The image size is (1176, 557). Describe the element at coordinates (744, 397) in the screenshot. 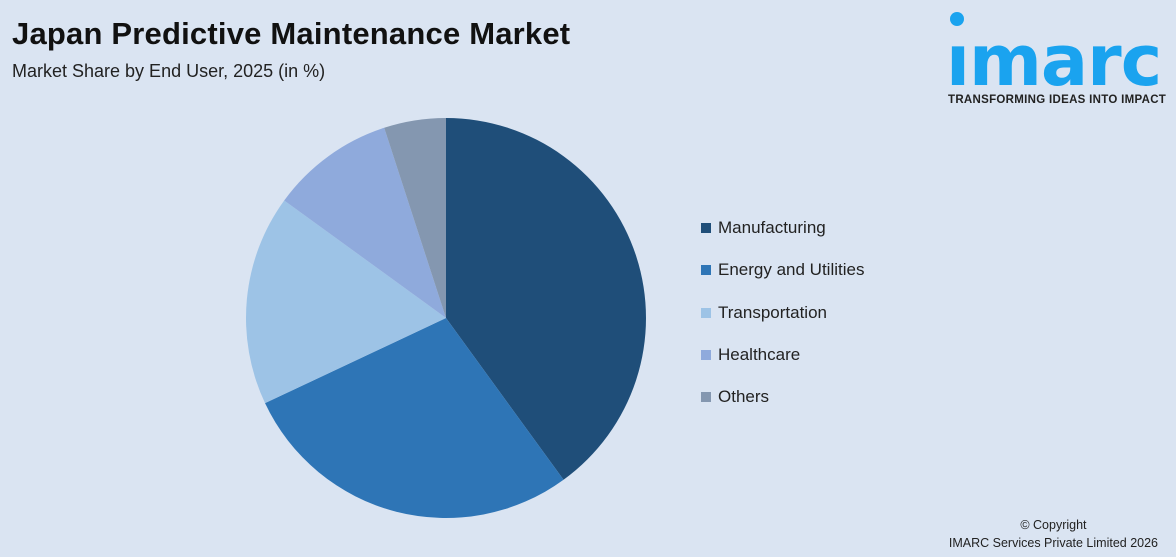

I see `legend-label: Others` at that location.